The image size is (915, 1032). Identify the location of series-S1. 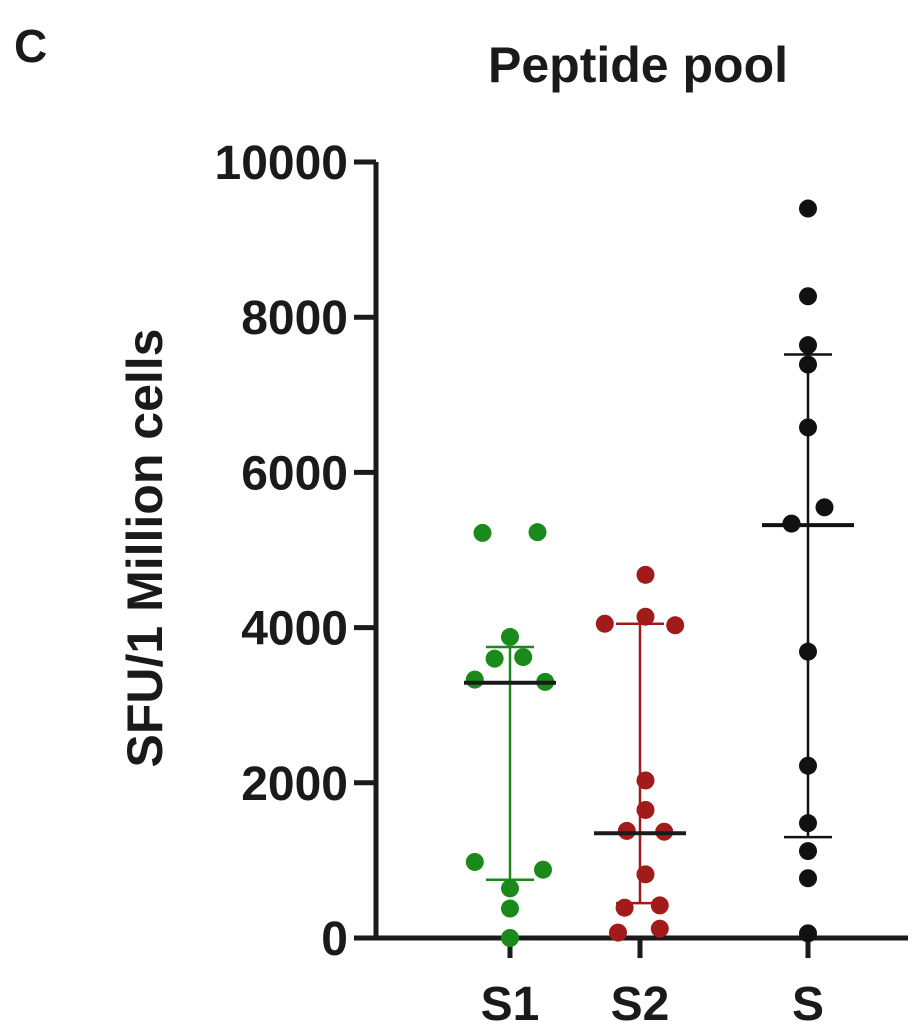
(510, 735).